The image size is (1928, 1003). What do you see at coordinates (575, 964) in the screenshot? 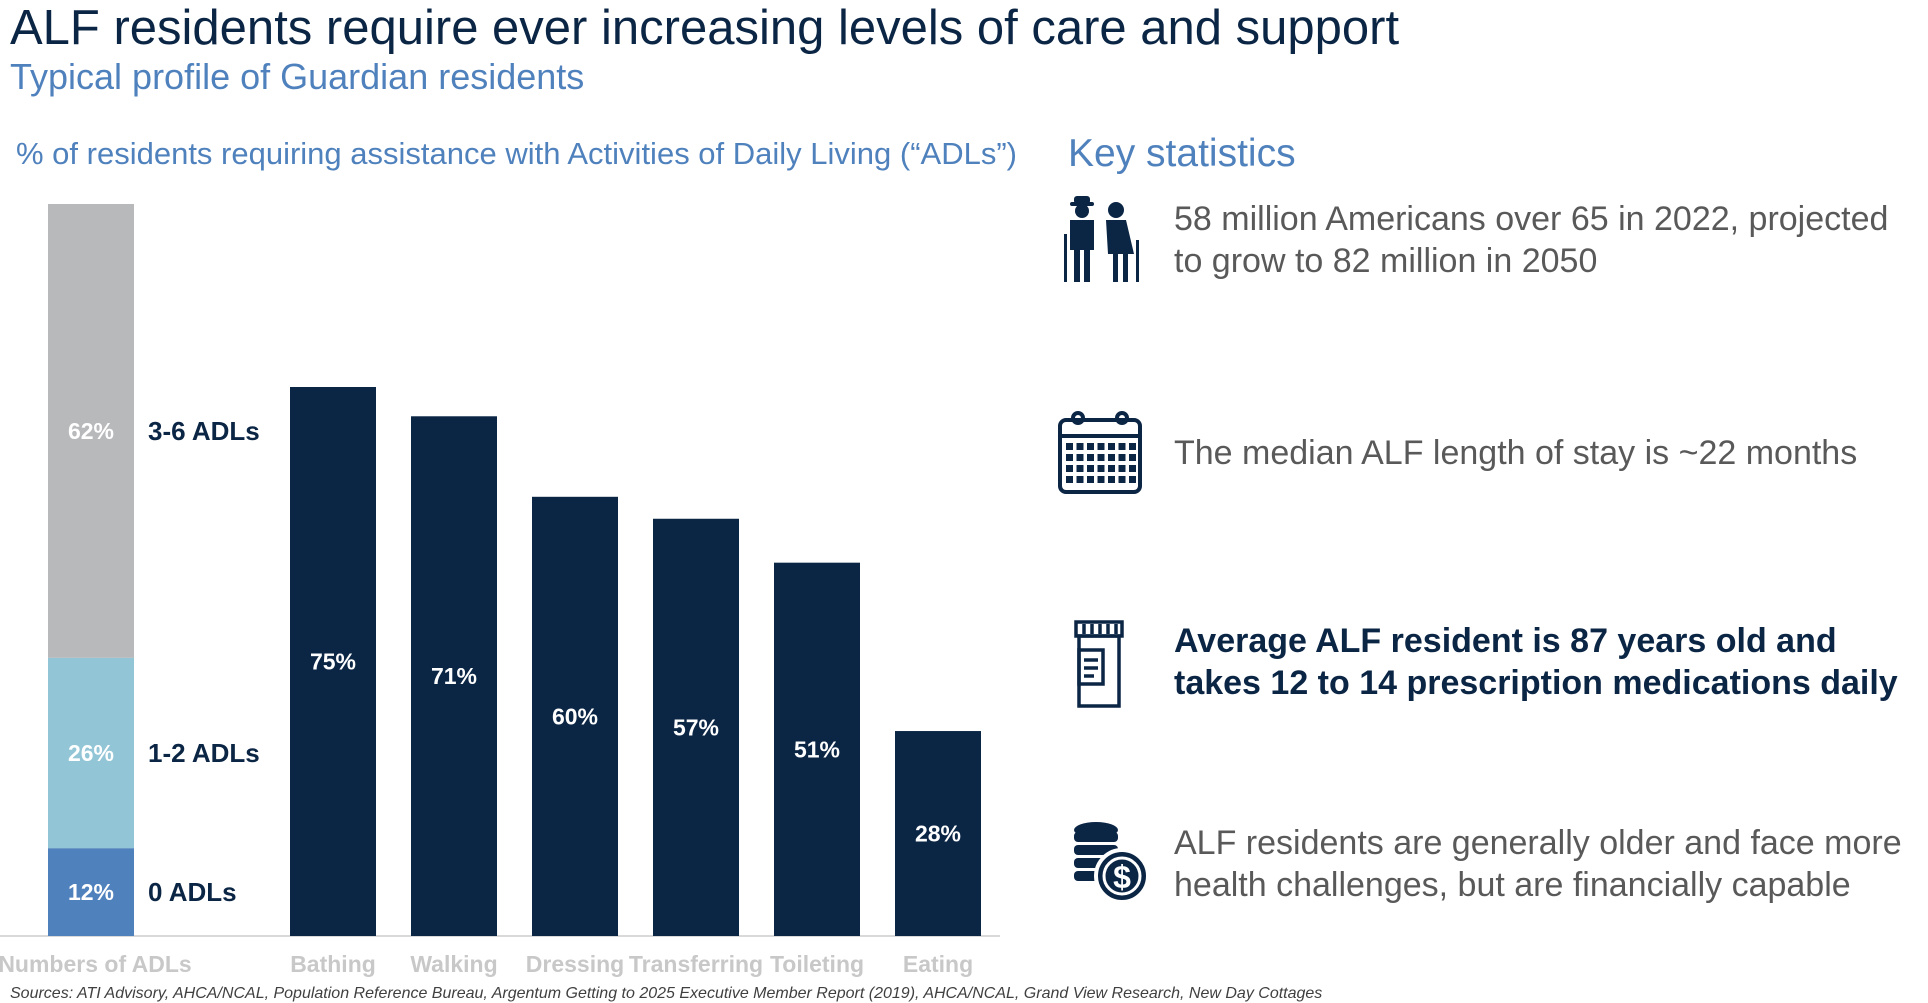
I see `x-tick-label: Dressing` at bounding box center [575, 964].